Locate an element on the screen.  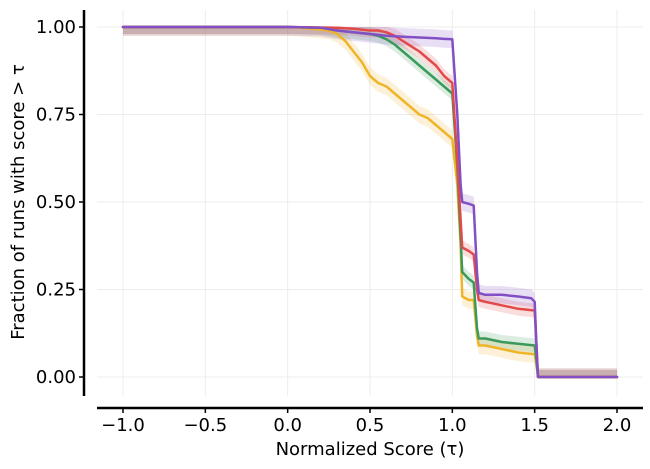
x-tick-label: 0.0 is located at coordinates (287, 425).